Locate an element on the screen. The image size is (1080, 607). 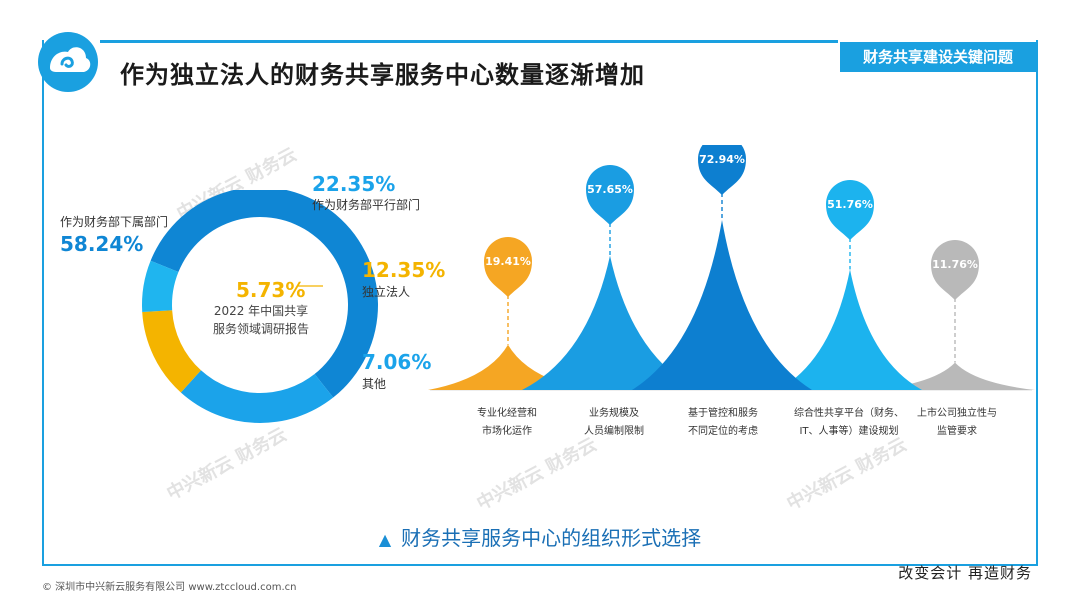
highlight-value: 5.73% is located at coordinates (271, 290).